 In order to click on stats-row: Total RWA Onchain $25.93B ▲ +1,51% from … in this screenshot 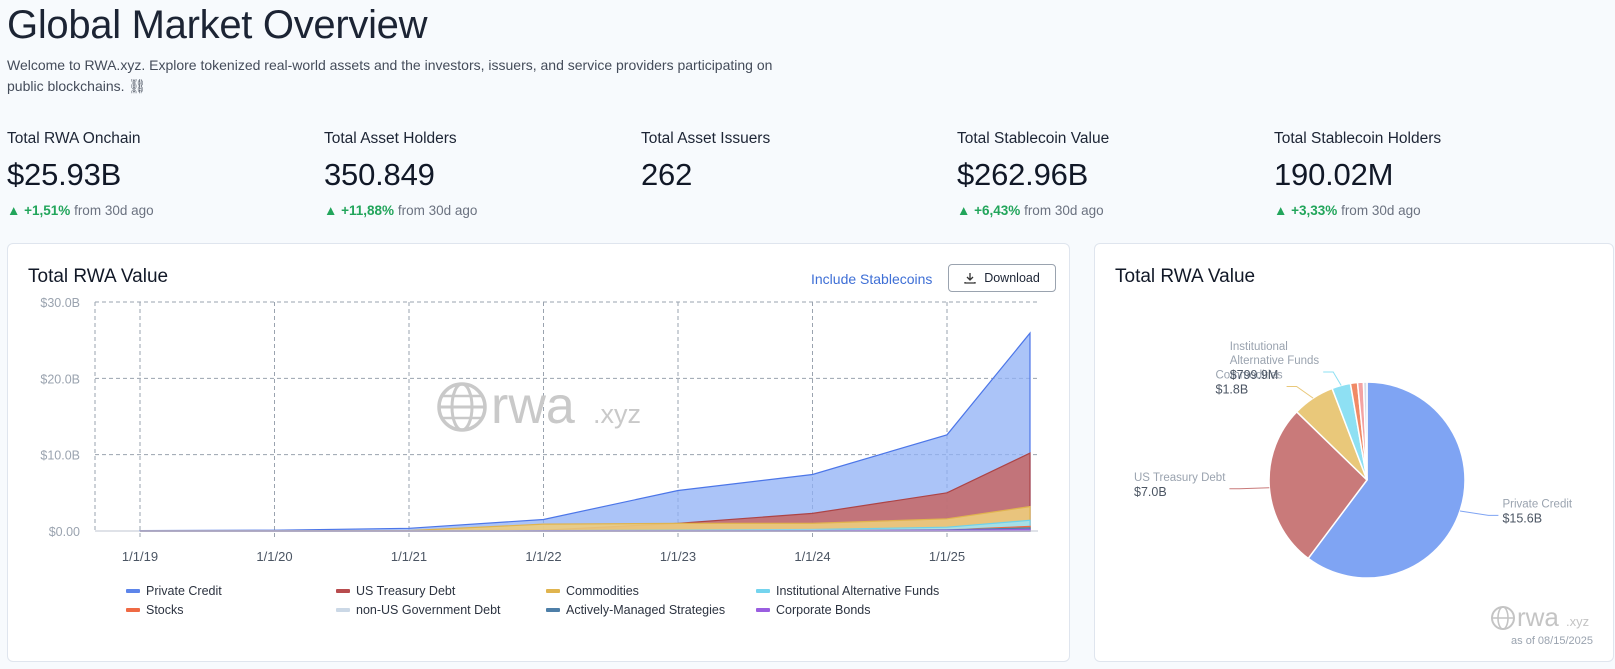, I will do `click(807, 175)`.